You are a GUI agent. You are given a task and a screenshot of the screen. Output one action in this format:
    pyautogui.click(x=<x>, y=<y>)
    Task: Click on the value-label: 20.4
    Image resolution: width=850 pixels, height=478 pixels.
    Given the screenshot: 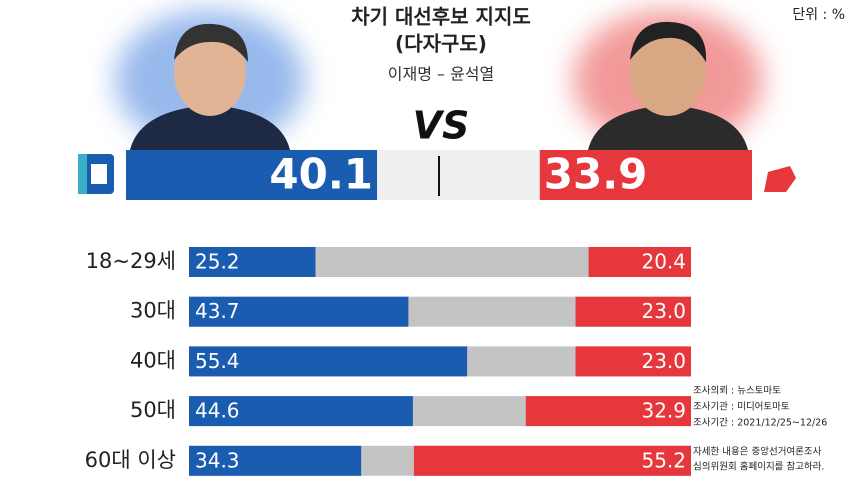 What is the action you would take?
    pyautogui.click(x=663, y=262)
    